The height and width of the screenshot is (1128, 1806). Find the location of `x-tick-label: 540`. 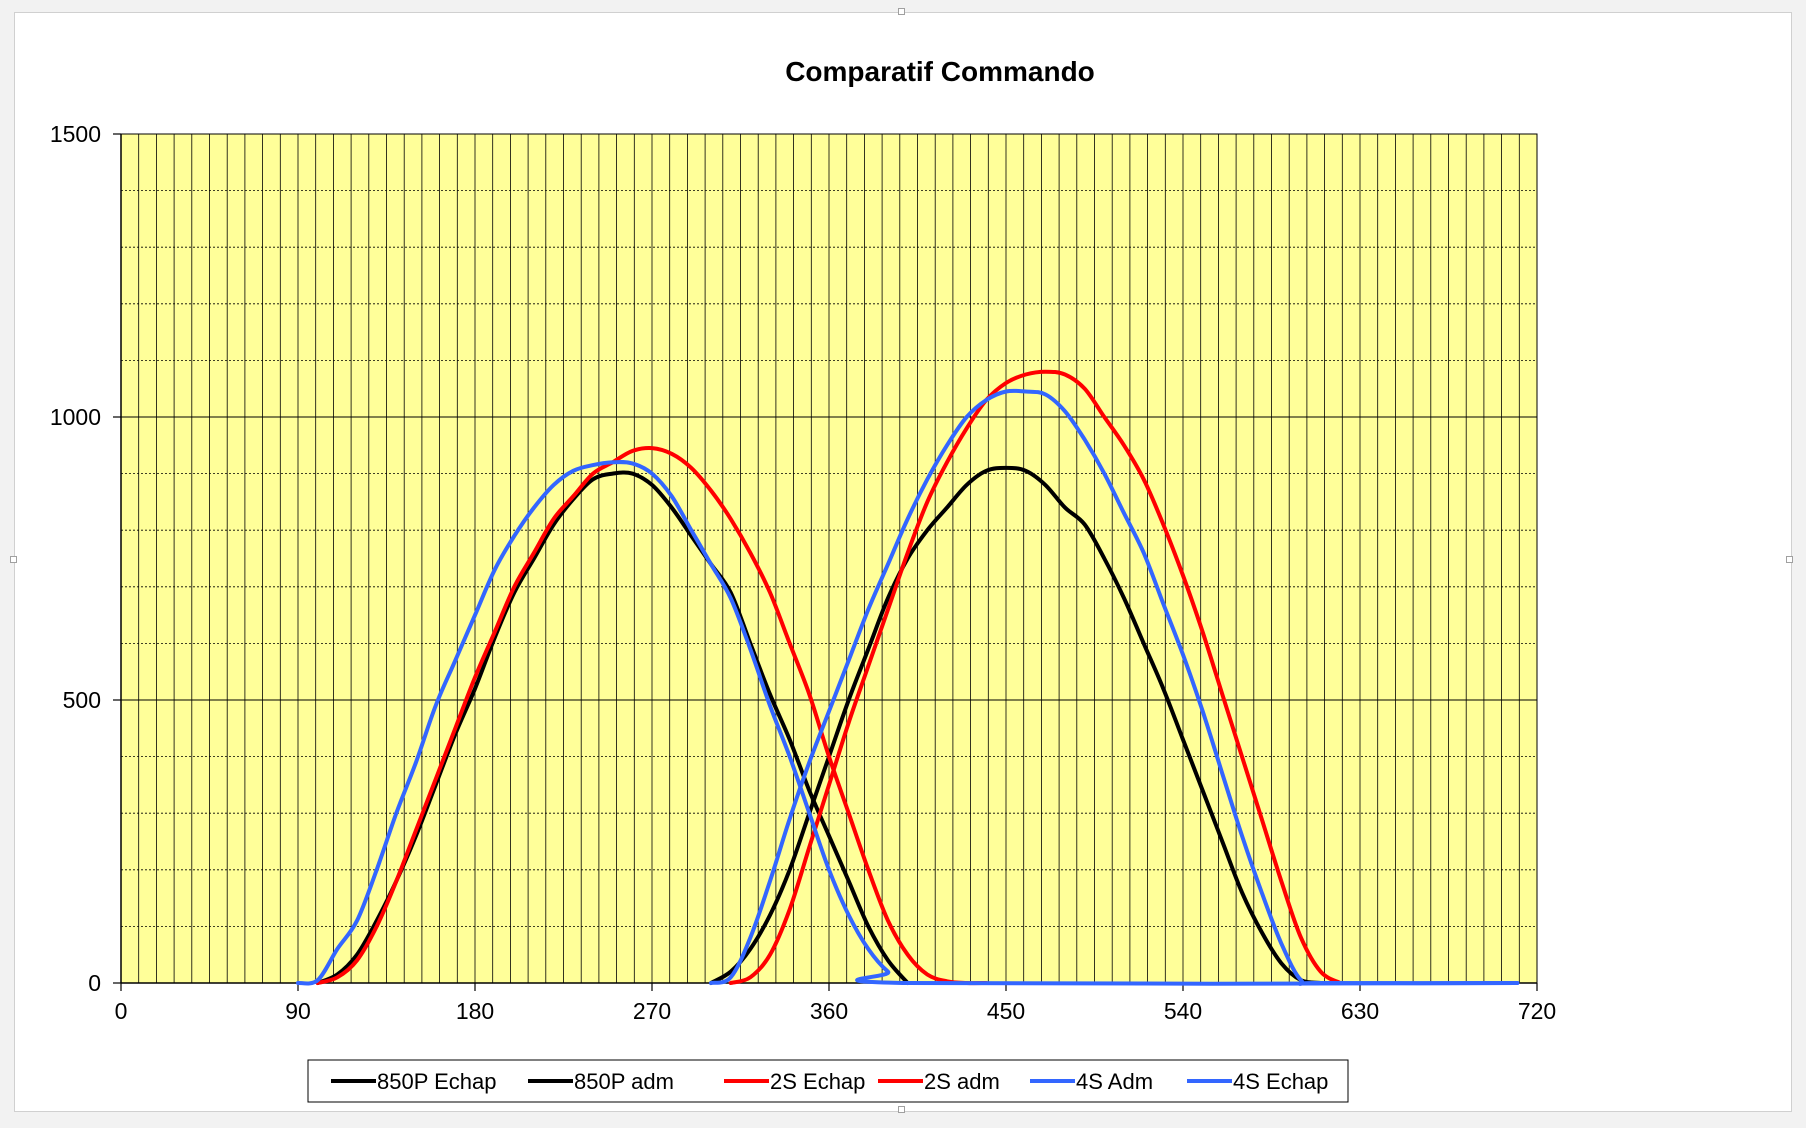

x-tick-label: 540 is located at coordinates (1183, 1011).